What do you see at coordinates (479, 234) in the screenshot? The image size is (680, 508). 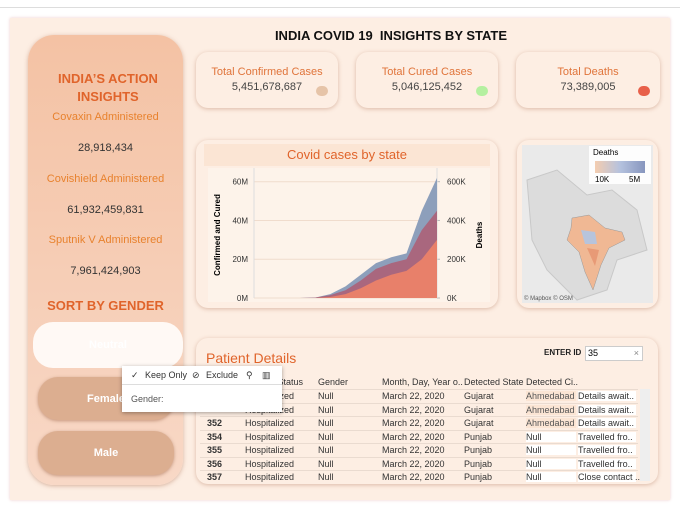 I see `y2-axis-label: Deaths` at bounding box center [479, 234].